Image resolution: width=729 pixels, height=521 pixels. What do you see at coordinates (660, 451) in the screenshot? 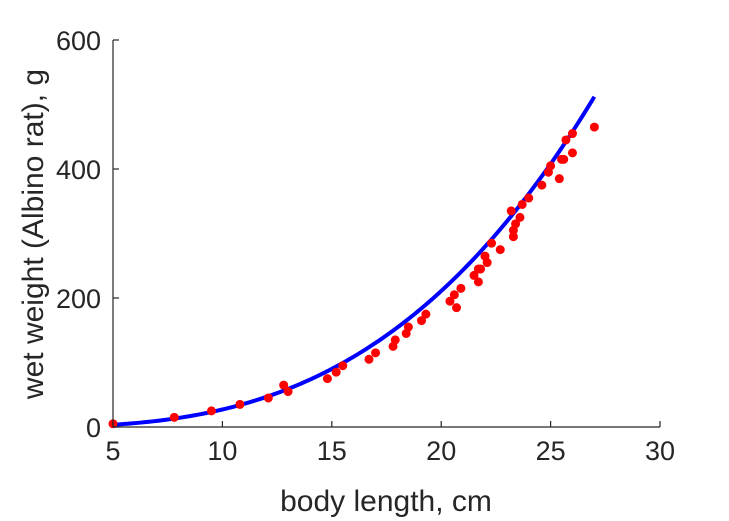
I see `x-tick-label: 30` at bounding box center [660, 451].